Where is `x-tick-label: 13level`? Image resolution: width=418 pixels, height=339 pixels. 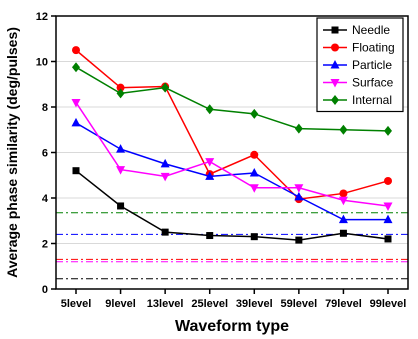
x-tick-label: 13level is located at coordinates (165, 304).